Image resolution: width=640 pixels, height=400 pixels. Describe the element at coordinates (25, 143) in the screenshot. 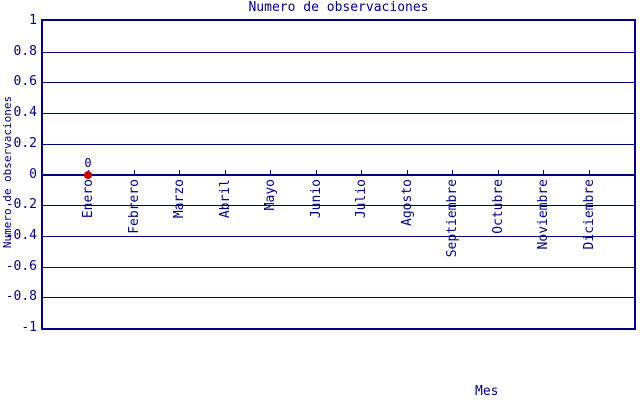

I see `y-tick-label: 0.2` at that location.